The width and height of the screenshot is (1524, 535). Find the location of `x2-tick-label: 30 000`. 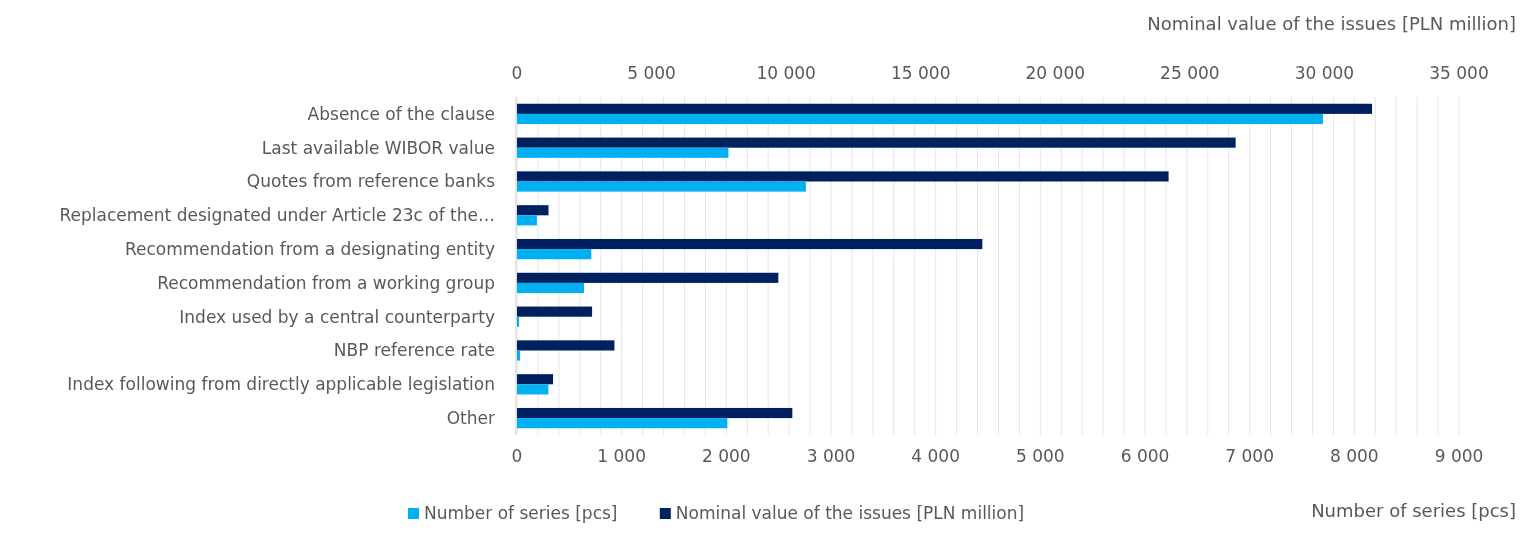

x2-tick-label: 30 000 is located at coordinates (1324, 73).